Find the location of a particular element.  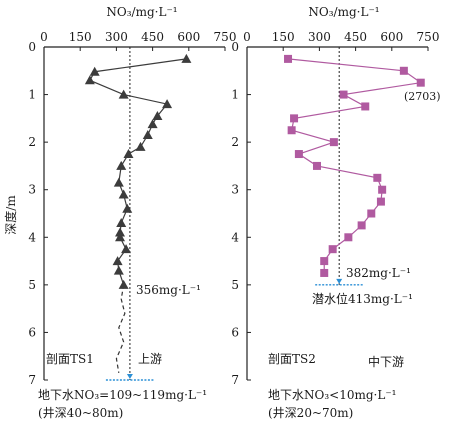

y-tick-label-ts1: 0 is located at coordinates (32, 47).